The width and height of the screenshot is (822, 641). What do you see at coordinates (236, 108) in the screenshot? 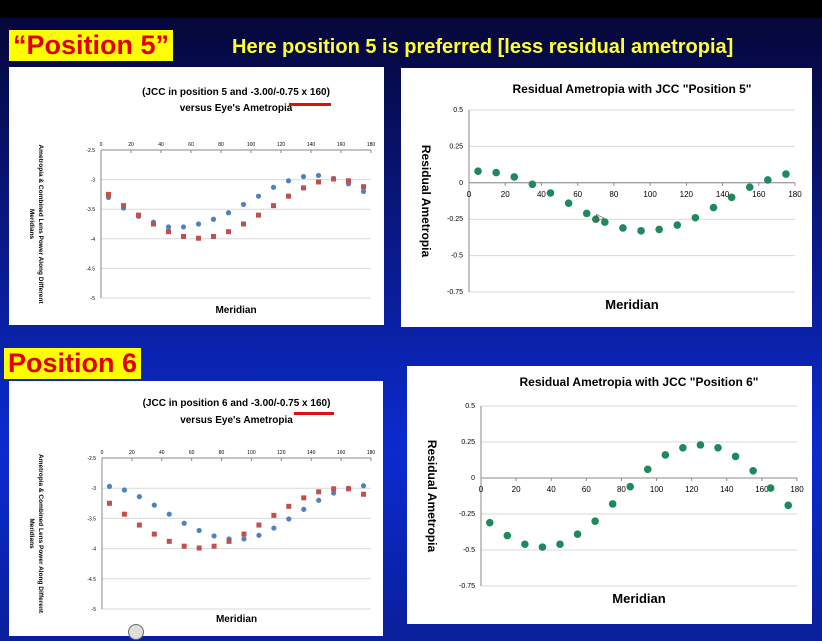
I see `chart-title: versus Eye's Ametropia` at bounding box center [236, 108].